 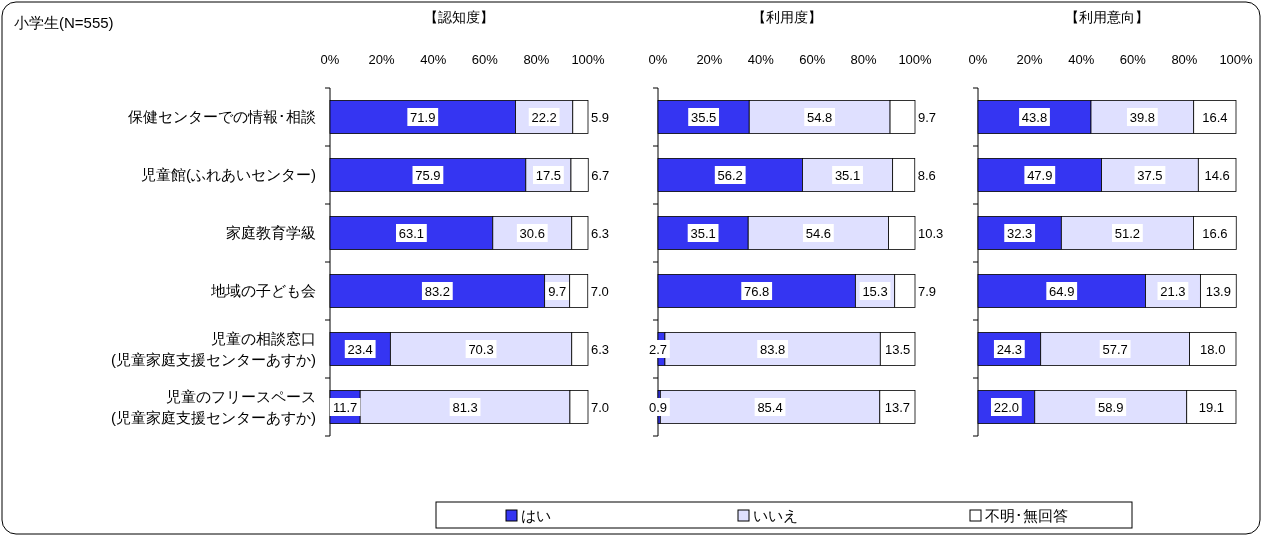 I want to click on data-label: 70.3, so click(x=481, y=349).